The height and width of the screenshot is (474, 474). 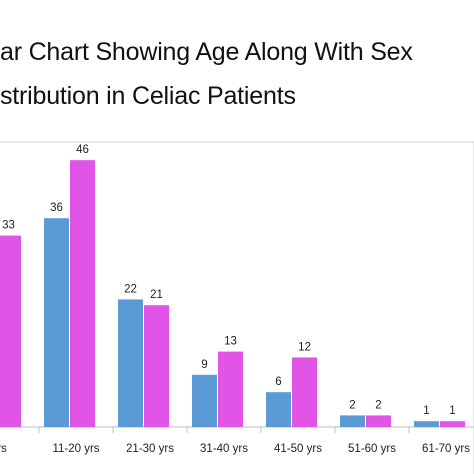 What do you see at coordinates (206, 52) in the screenshot?
I see `chart-title-line-1: ar Chart Showing Age Along With Sex` at bounding box center [206, 52].